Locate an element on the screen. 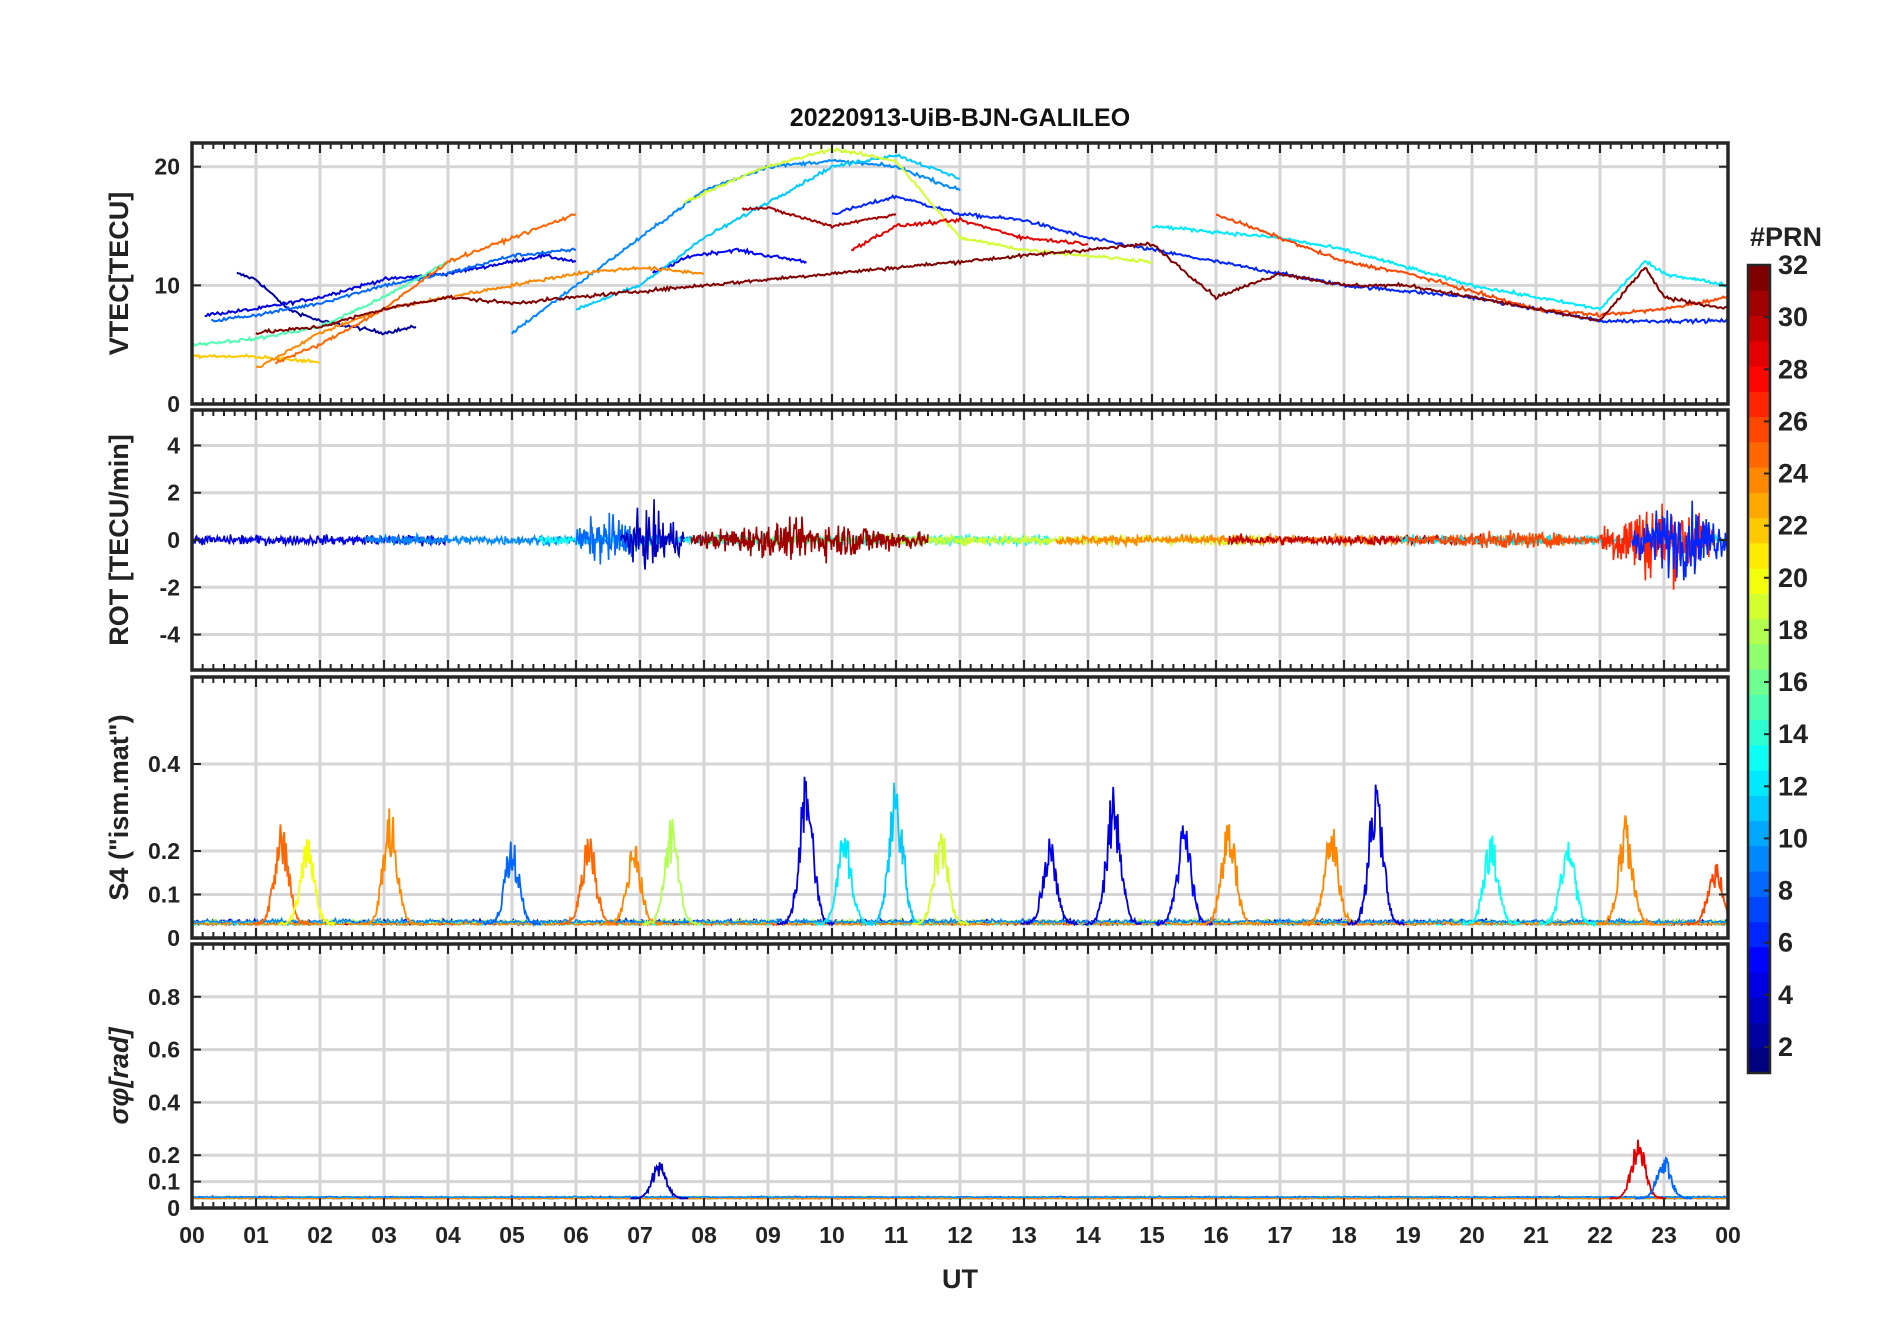 This screenshot has width=1902, height=1330. x-tick-label: 21 is located at coordinates (1536, 1235).